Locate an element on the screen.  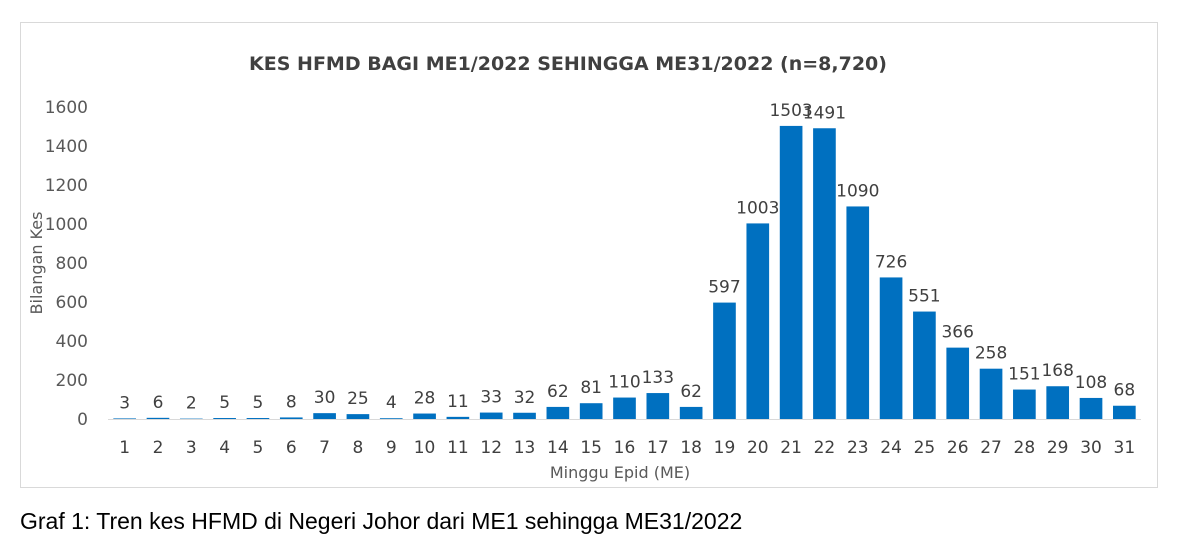
x-tick-label: 5 is located at coordinates (258, 448).